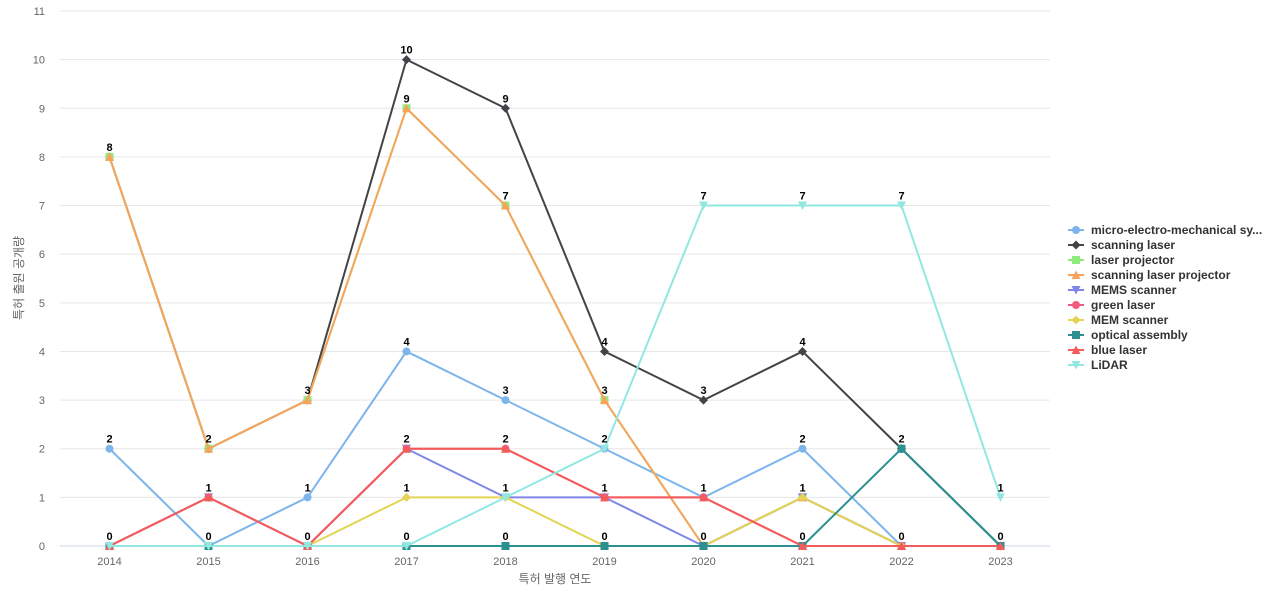 This screenshot has height=605, width=1280. What do you see at coordinates (307, 562) in the screenshot?
I see `x-tick-label: 2016` at bounding box center [307, 562].